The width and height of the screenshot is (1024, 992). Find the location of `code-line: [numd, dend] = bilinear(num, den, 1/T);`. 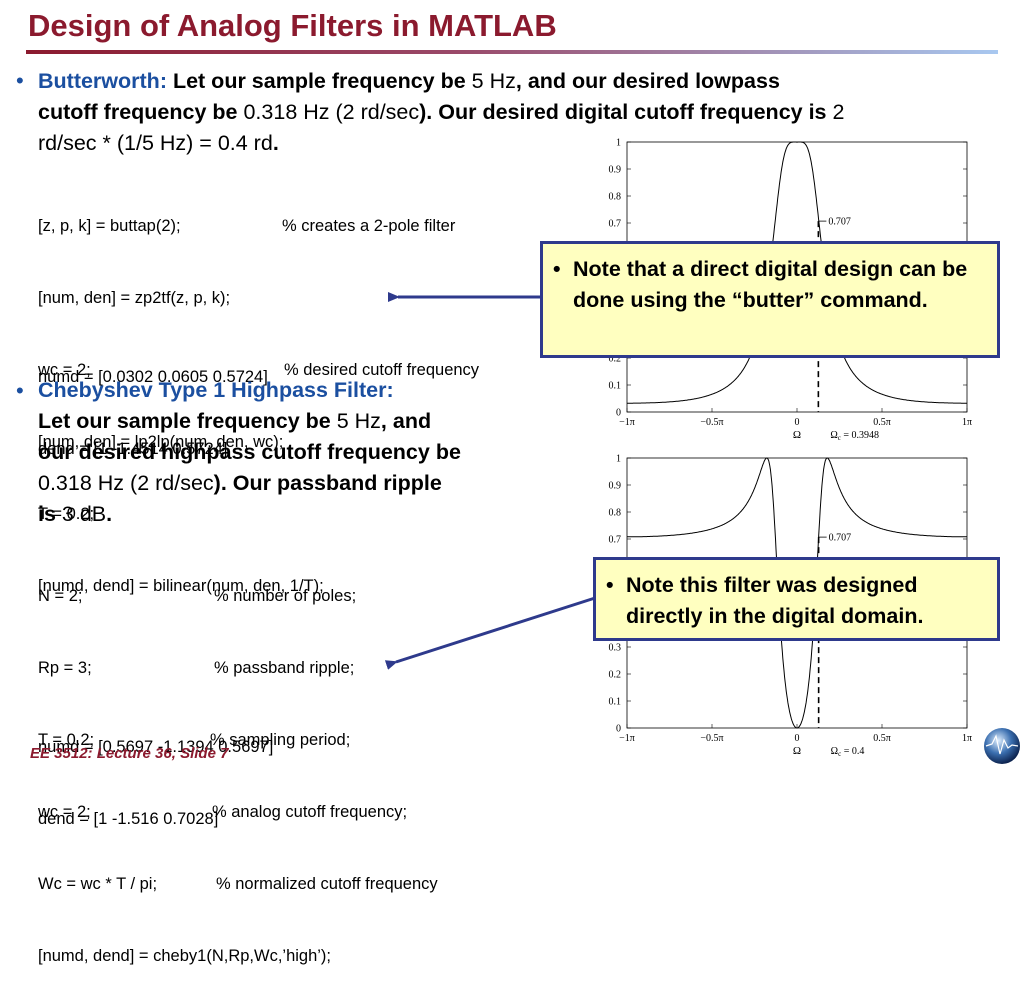

code-line: [numd, dend] = bilinear(num, den, 1/T); is located at coordinates (288, 586).